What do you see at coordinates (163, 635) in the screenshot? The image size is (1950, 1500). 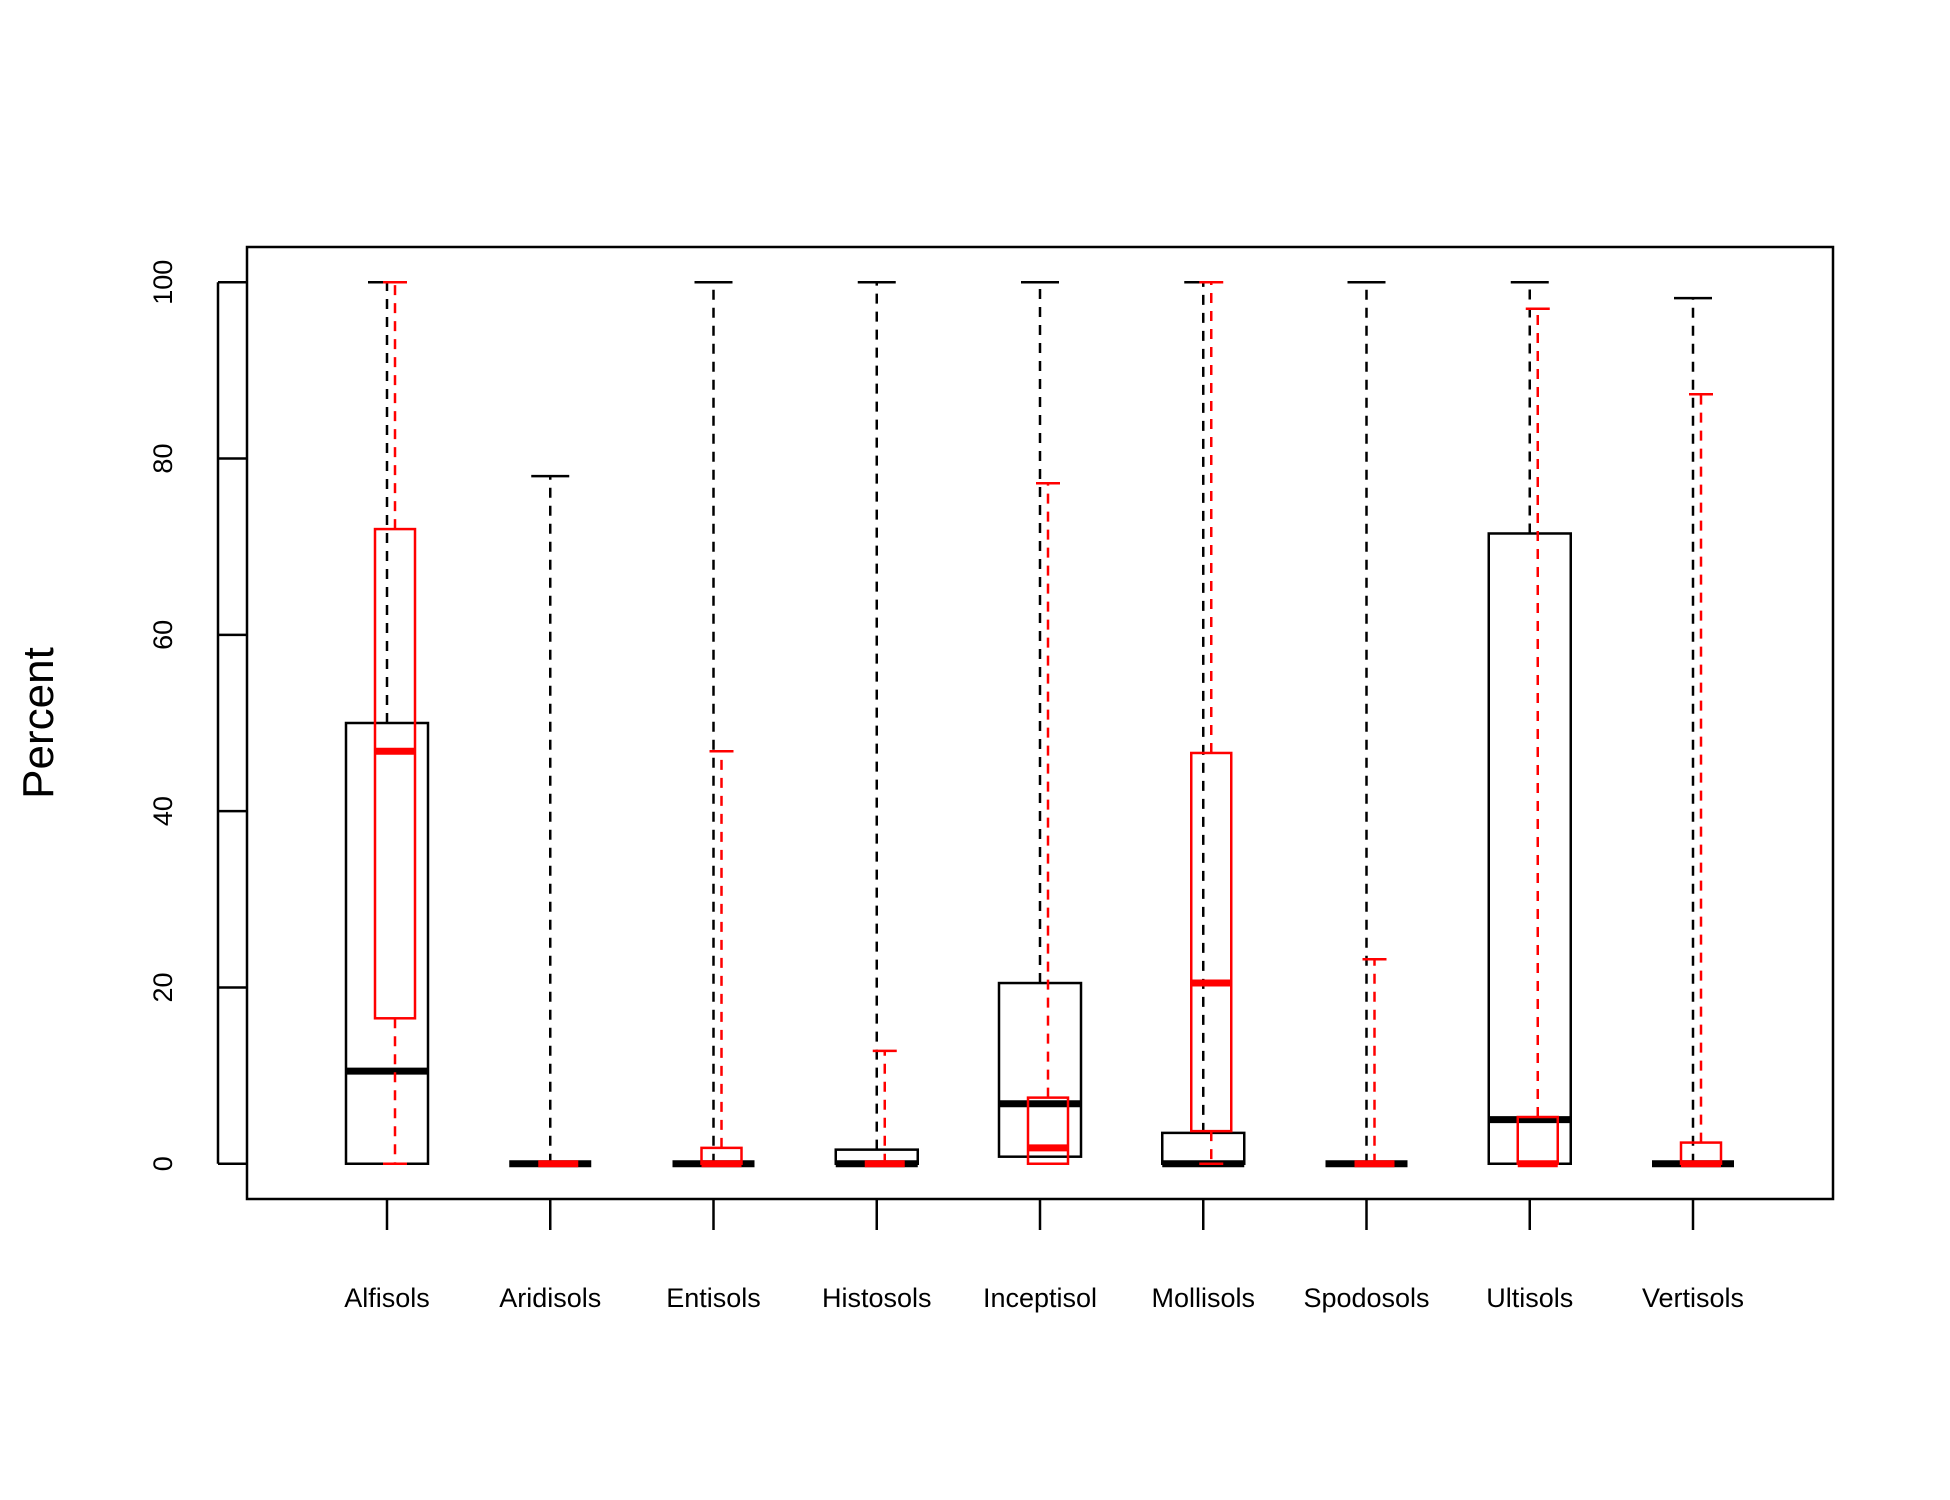 I see `y-tick-label: 60` at bounding box center [163, 635].